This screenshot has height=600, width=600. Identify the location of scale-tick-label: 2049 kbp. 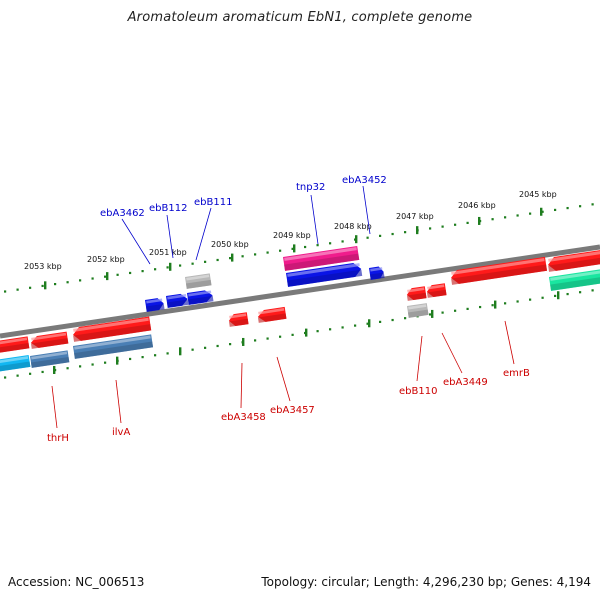
(292, 235).